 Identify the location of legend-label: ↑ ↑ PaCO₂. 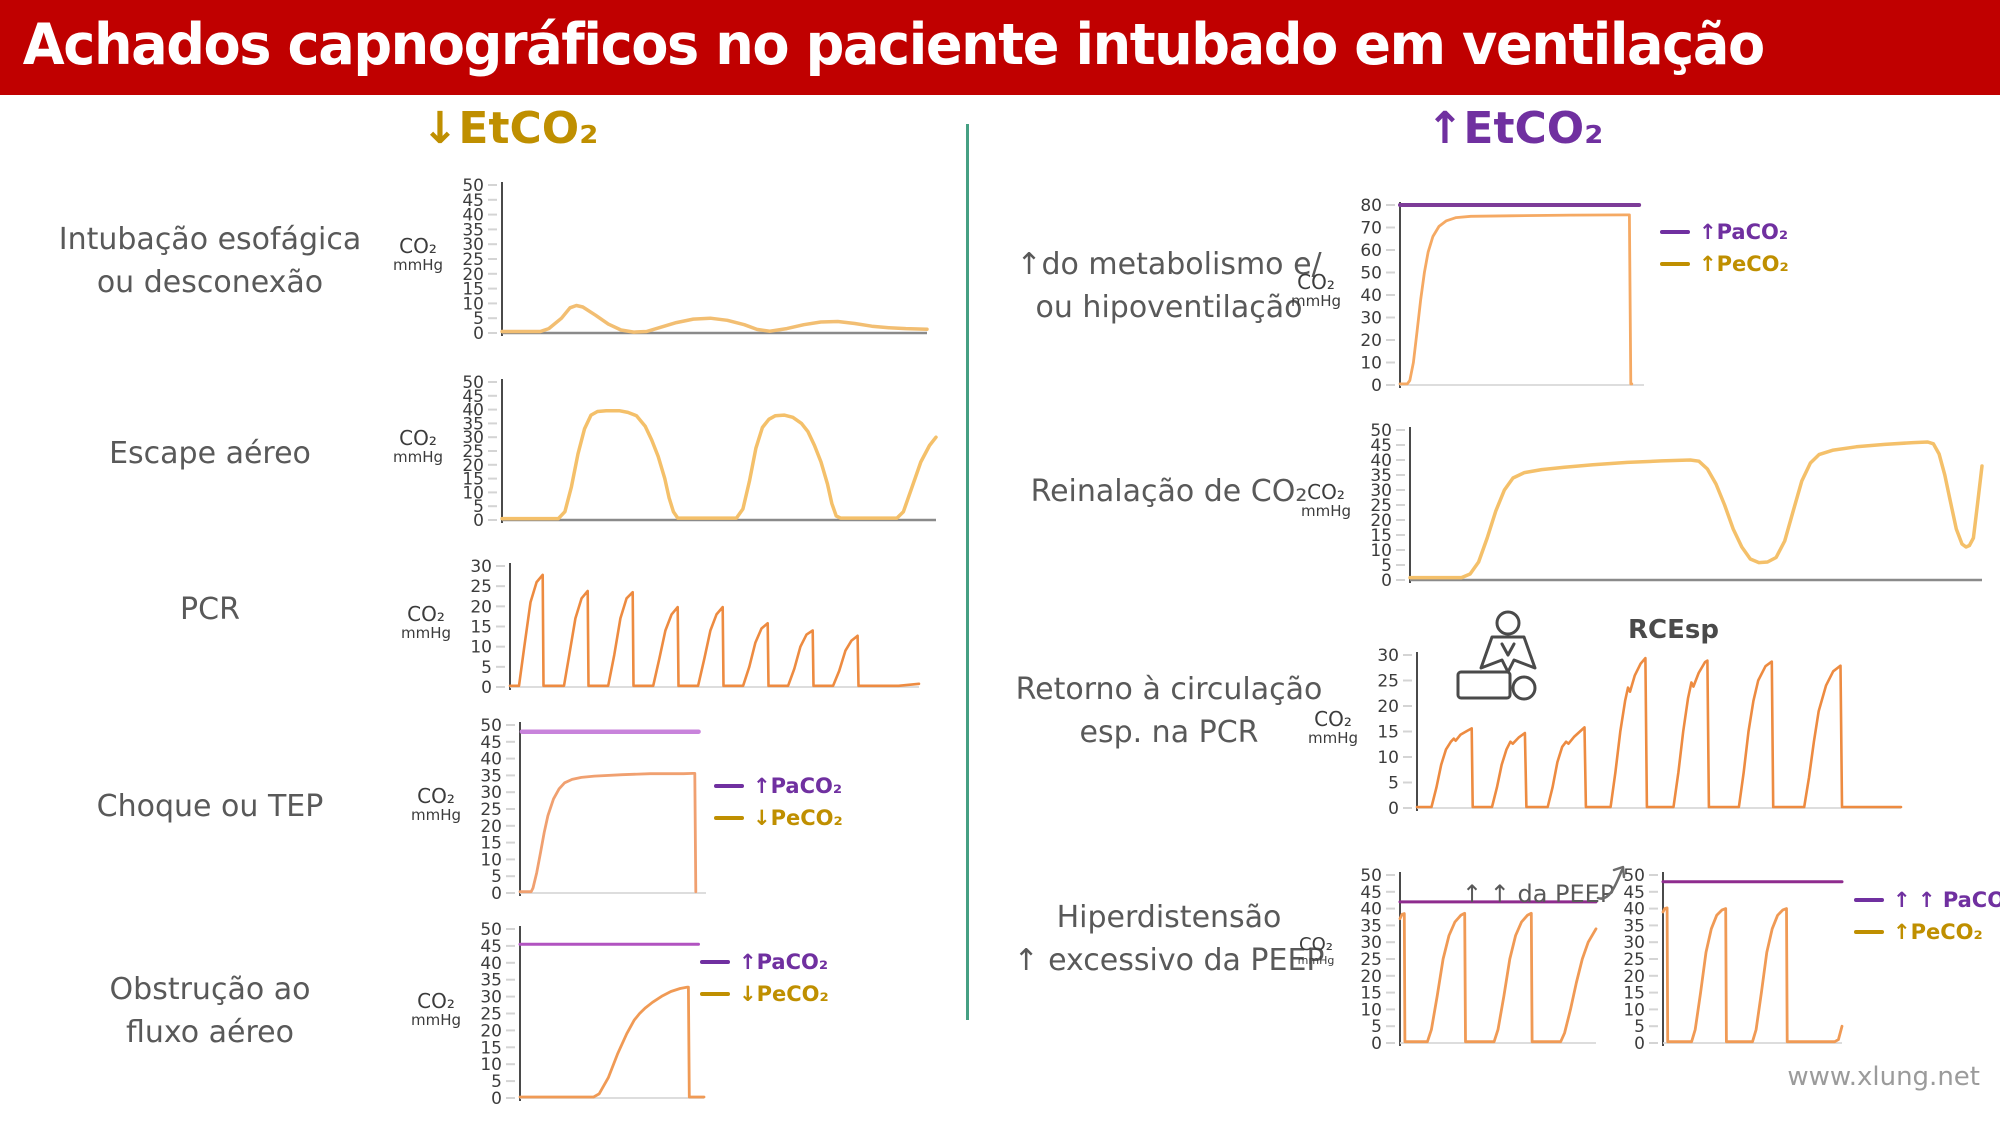
(1946, 900).